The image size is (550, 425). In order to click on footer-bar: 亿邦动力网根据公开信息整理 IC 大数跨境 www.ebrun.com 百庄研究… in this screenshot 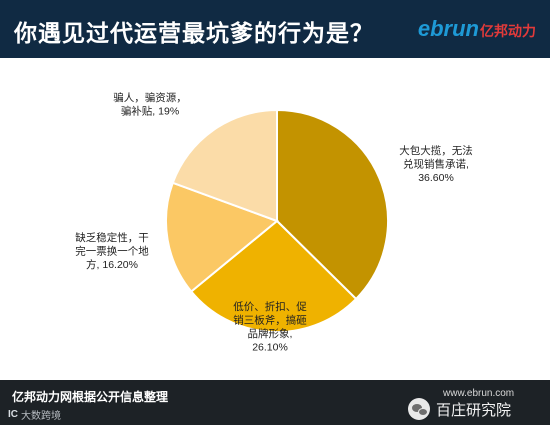, I will do `click(275, 402)`.